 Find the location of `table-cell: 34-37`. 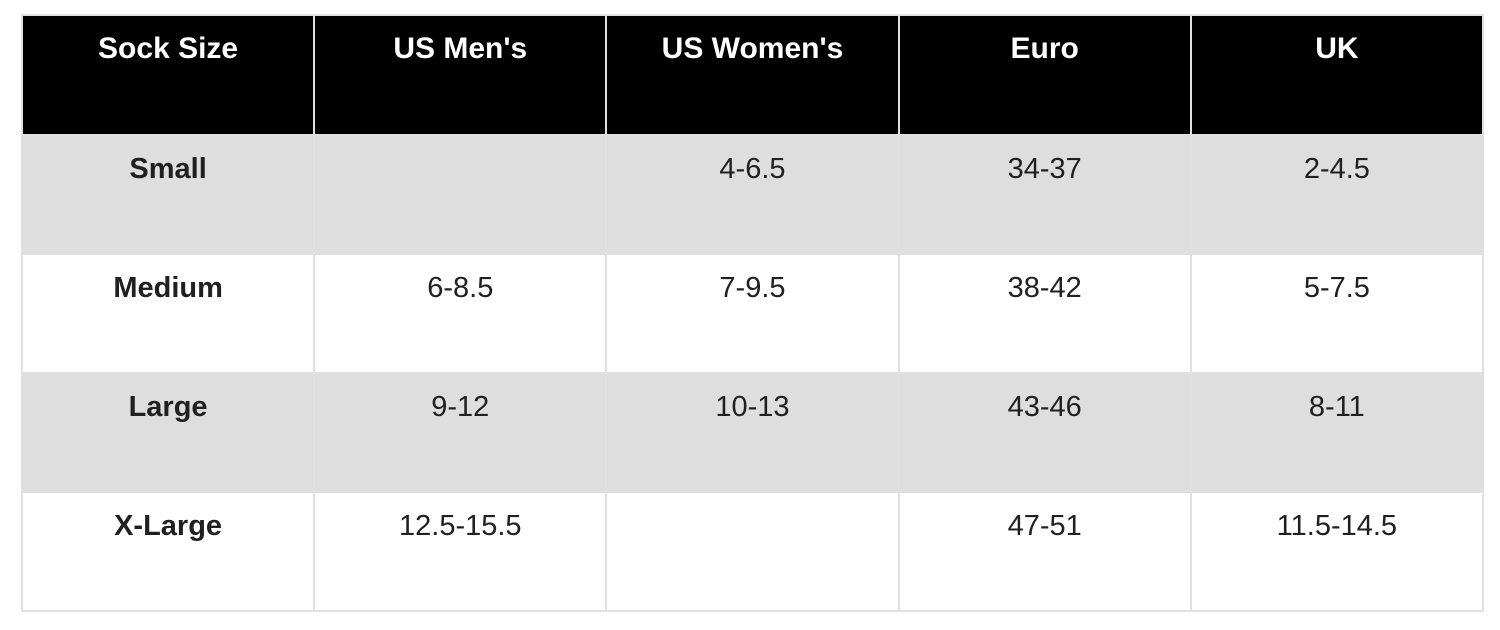

table-cell: 34-37 is located at coordinates (1044, 194).